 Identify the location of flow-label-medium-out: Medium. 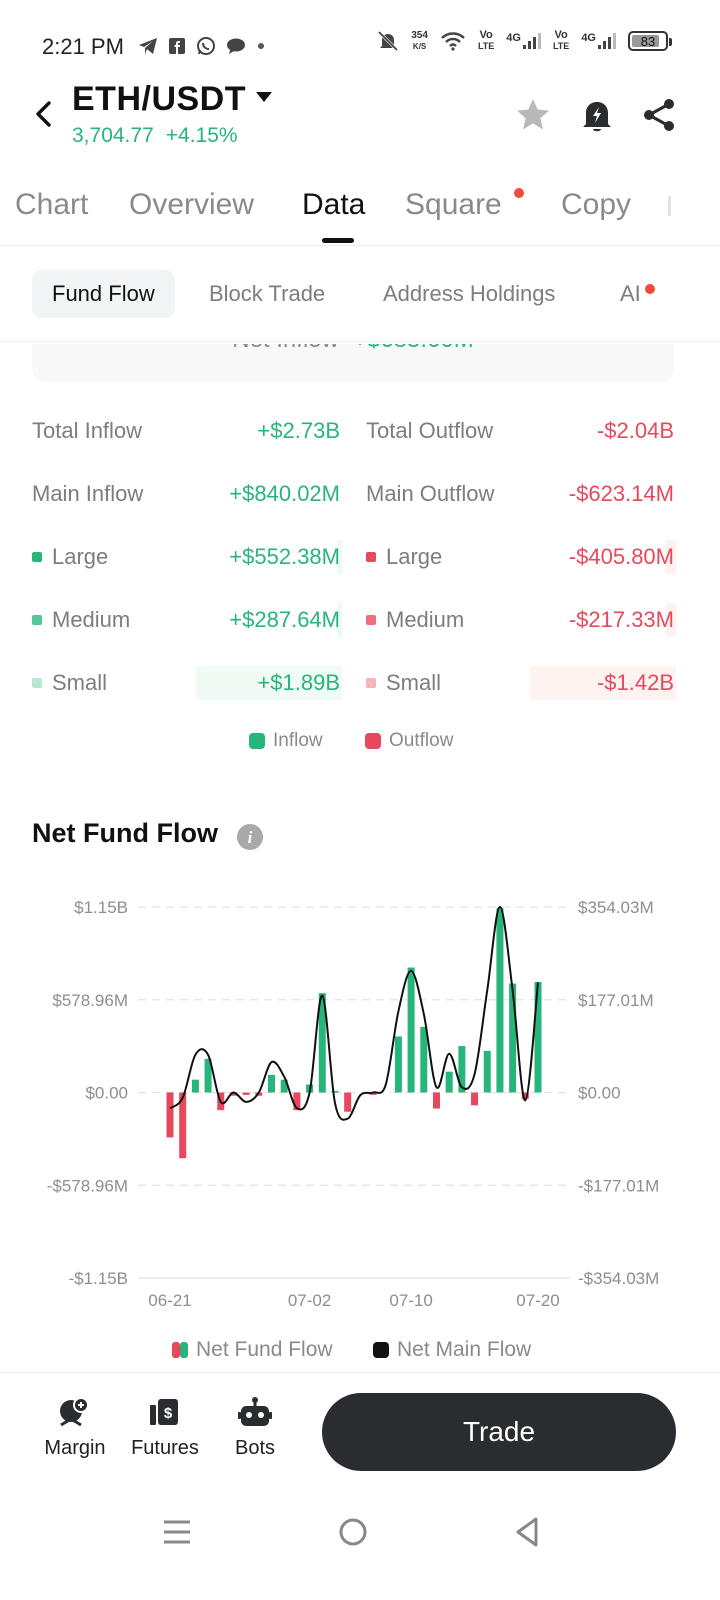
(415, 620).